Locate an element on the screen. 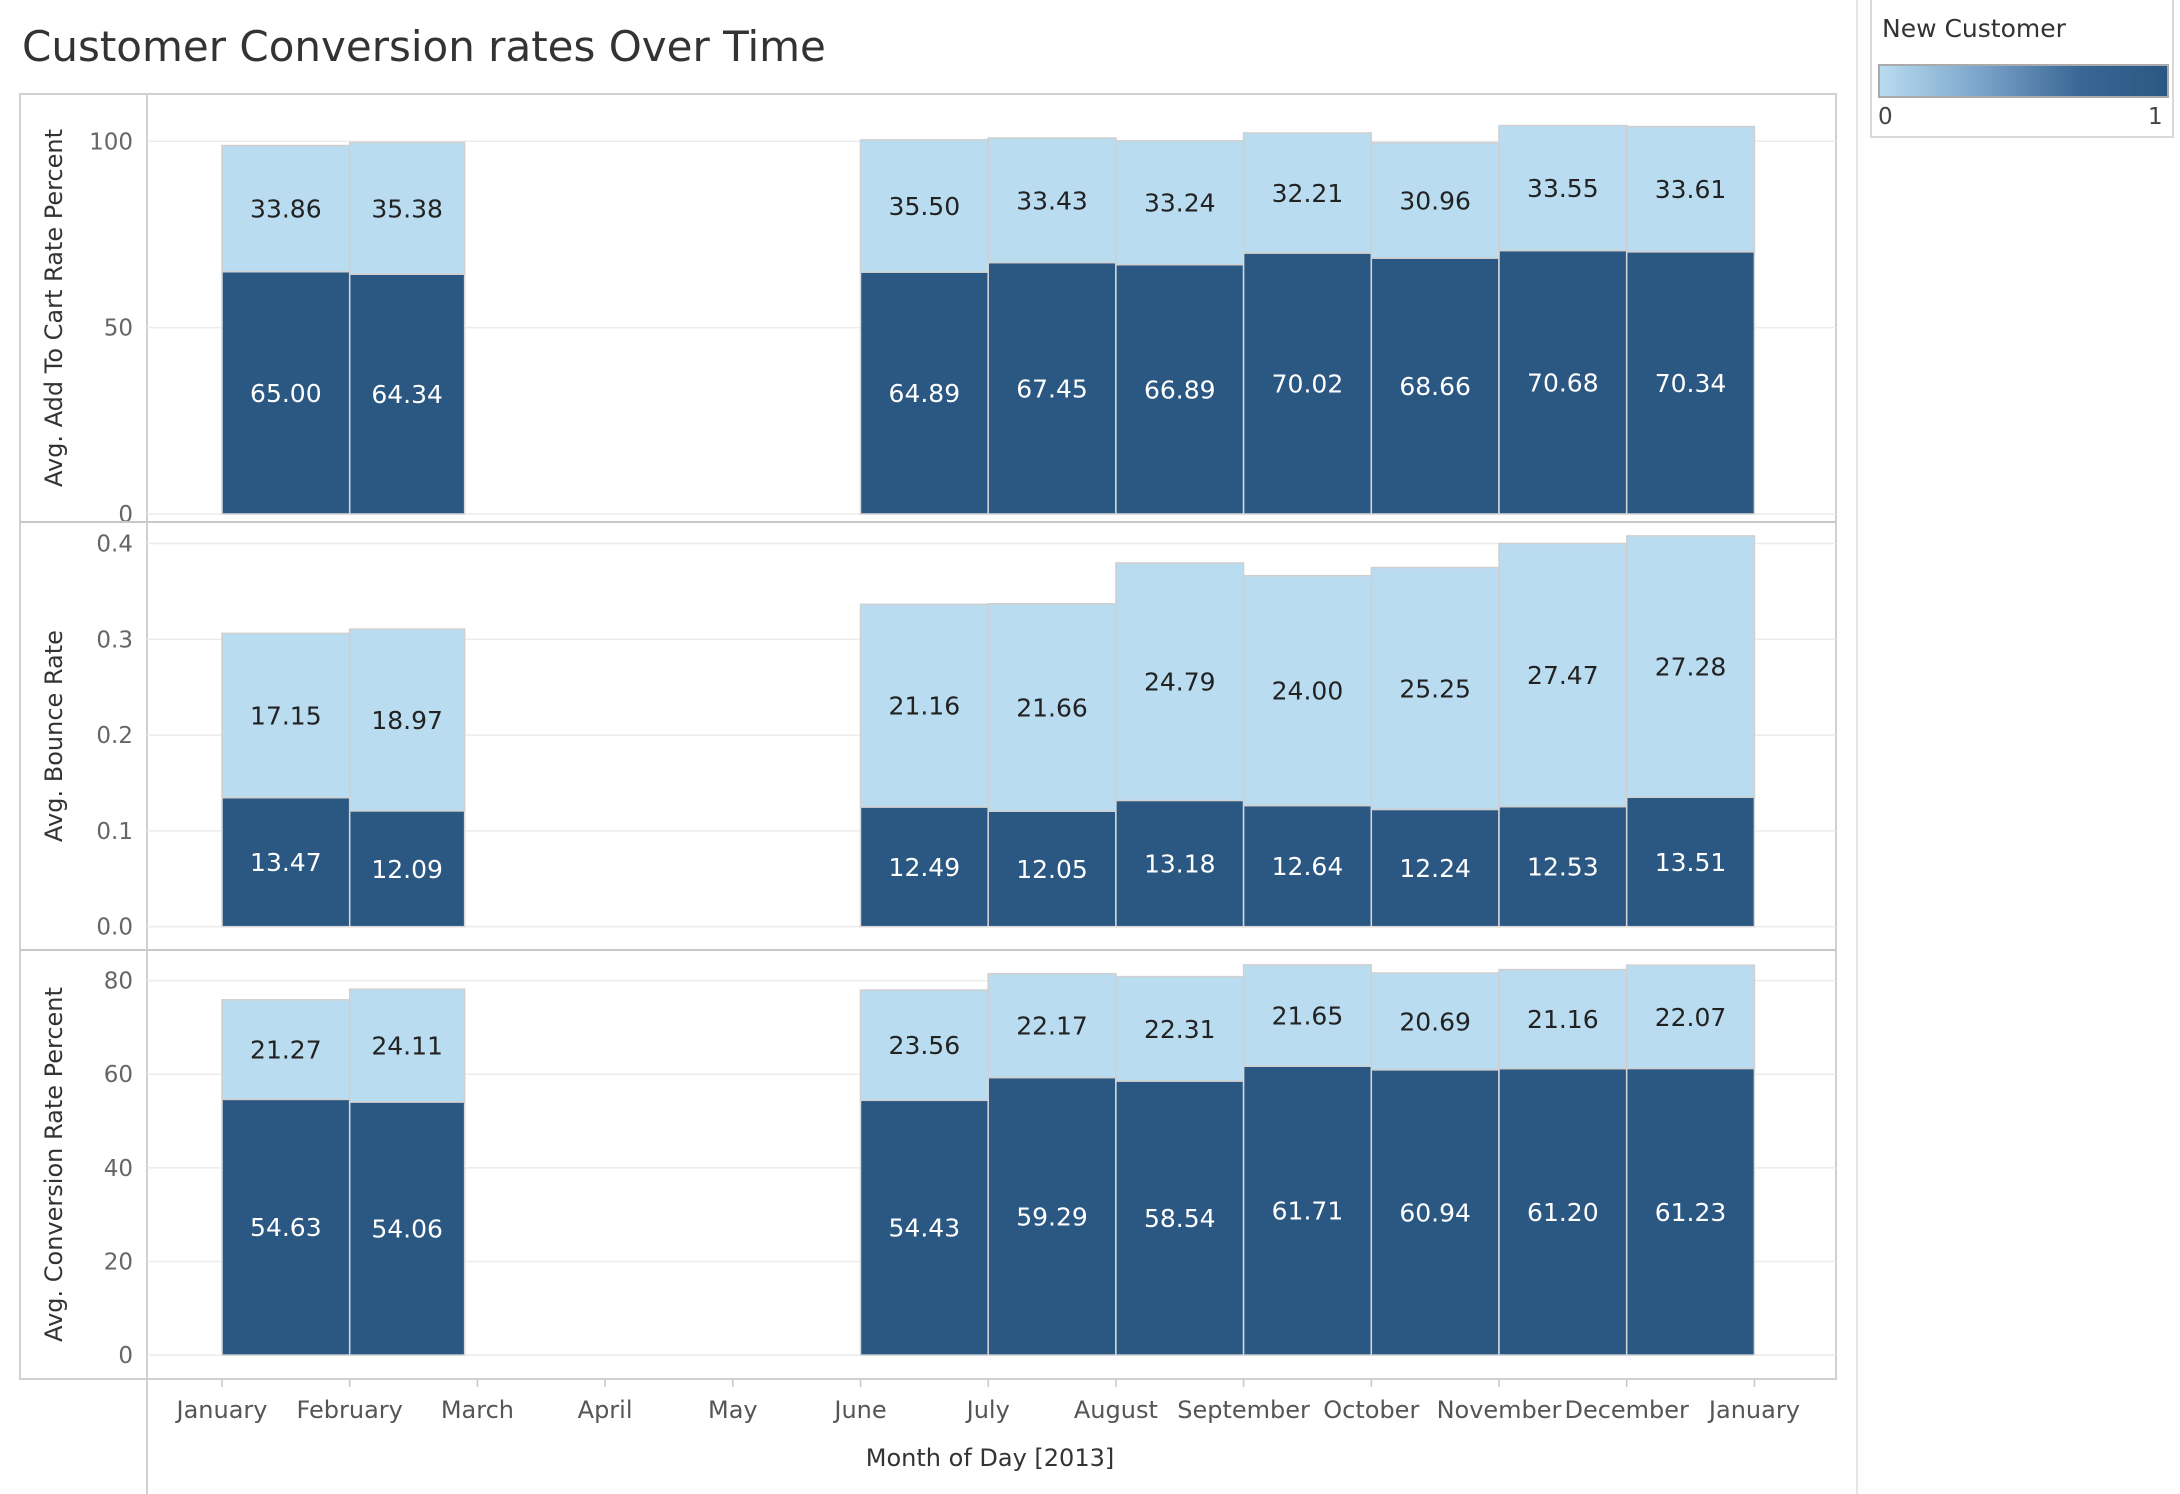  y-tick-label: 60 is located at coordinates (118, 1075).